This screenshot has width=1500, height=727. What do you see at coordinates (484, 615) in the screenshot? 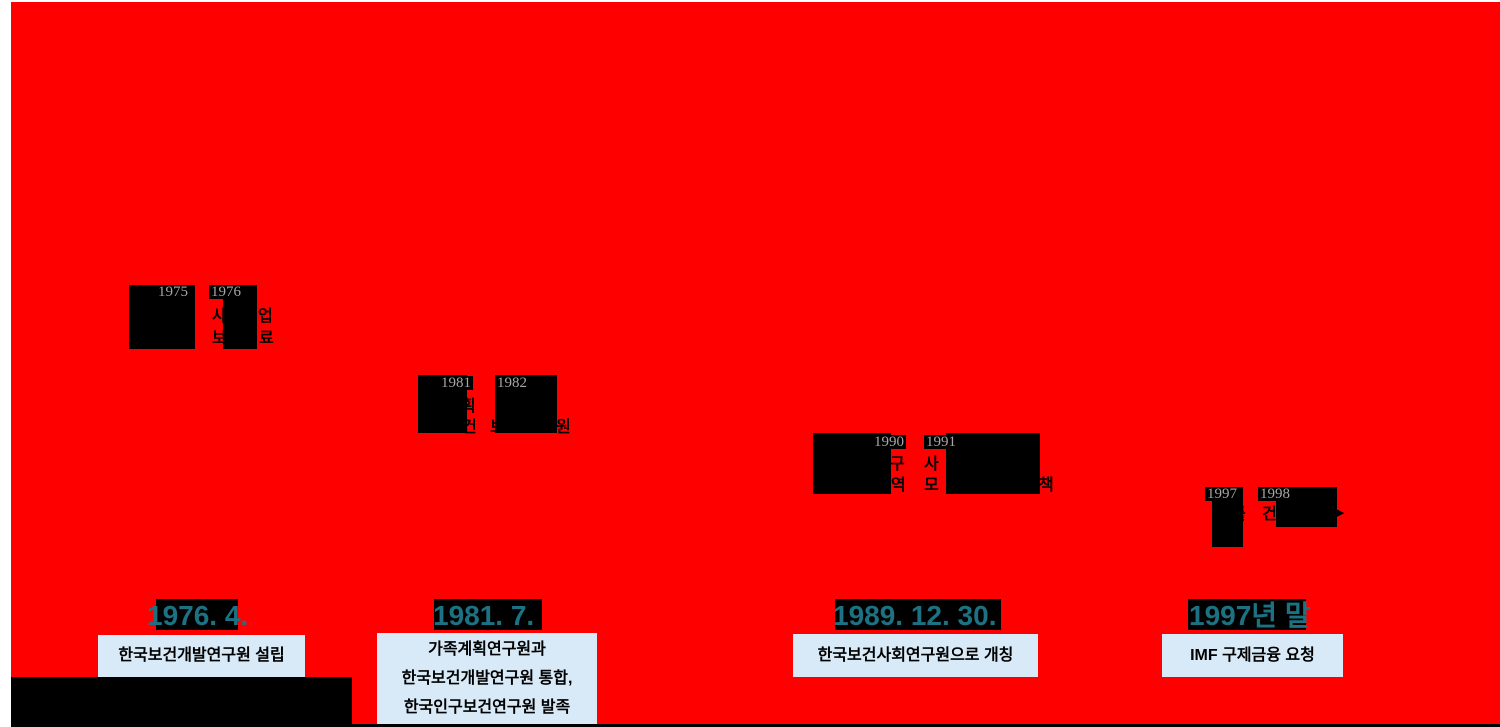
I see `milestone-date: 1981. 7.` at bounding box center [484, 615].